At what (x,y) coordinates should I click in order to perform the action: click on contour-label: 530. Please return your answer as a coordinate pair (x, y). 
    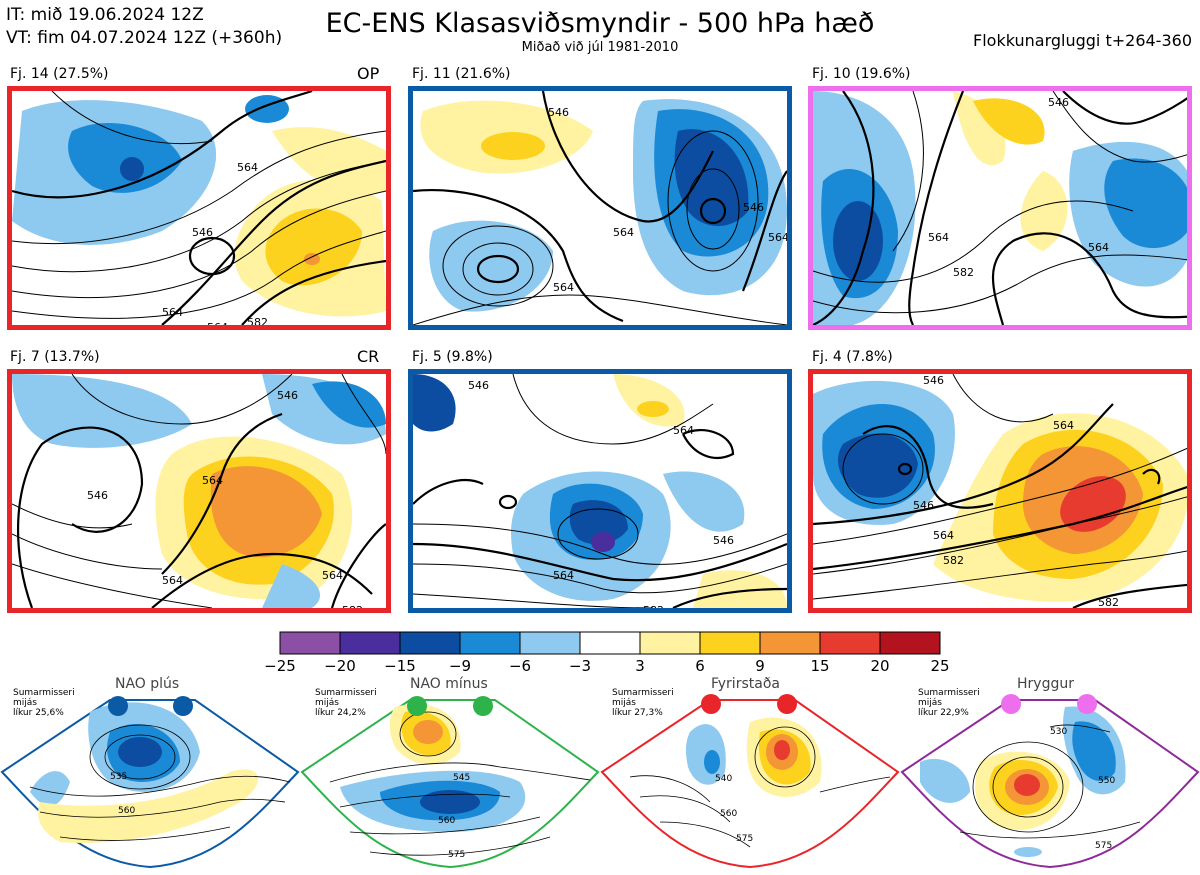
    Looking at the image, I should click on (1058, 732).